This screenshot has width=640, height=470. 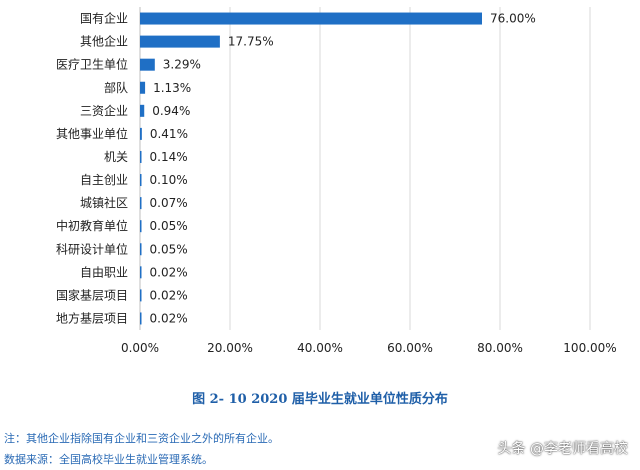 What do you see at coordinates (169, 203) in the screenshot?
I see `value-label: 0.07%` at bounding box center [169, 203].